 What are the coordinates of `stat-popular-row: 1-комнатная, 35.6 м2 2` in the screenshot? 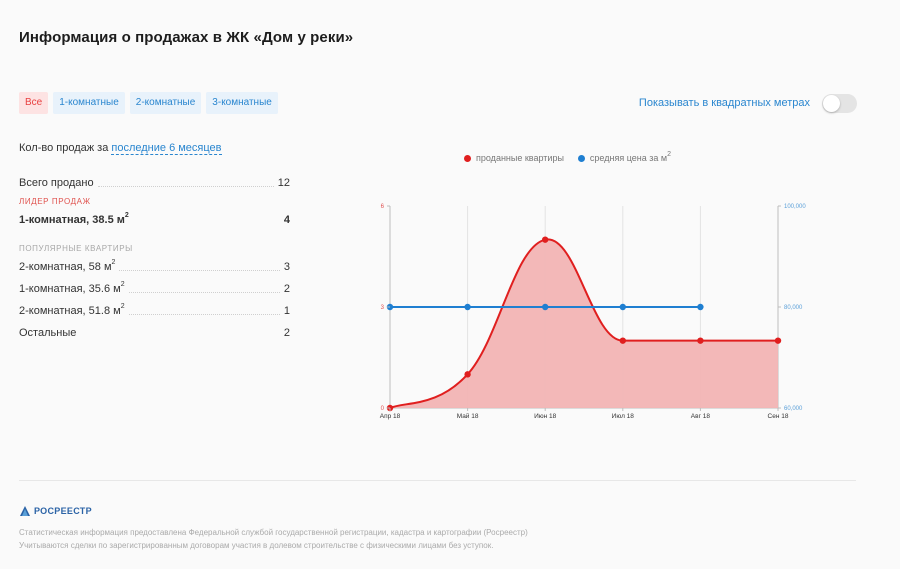 It's located at (154, 288).